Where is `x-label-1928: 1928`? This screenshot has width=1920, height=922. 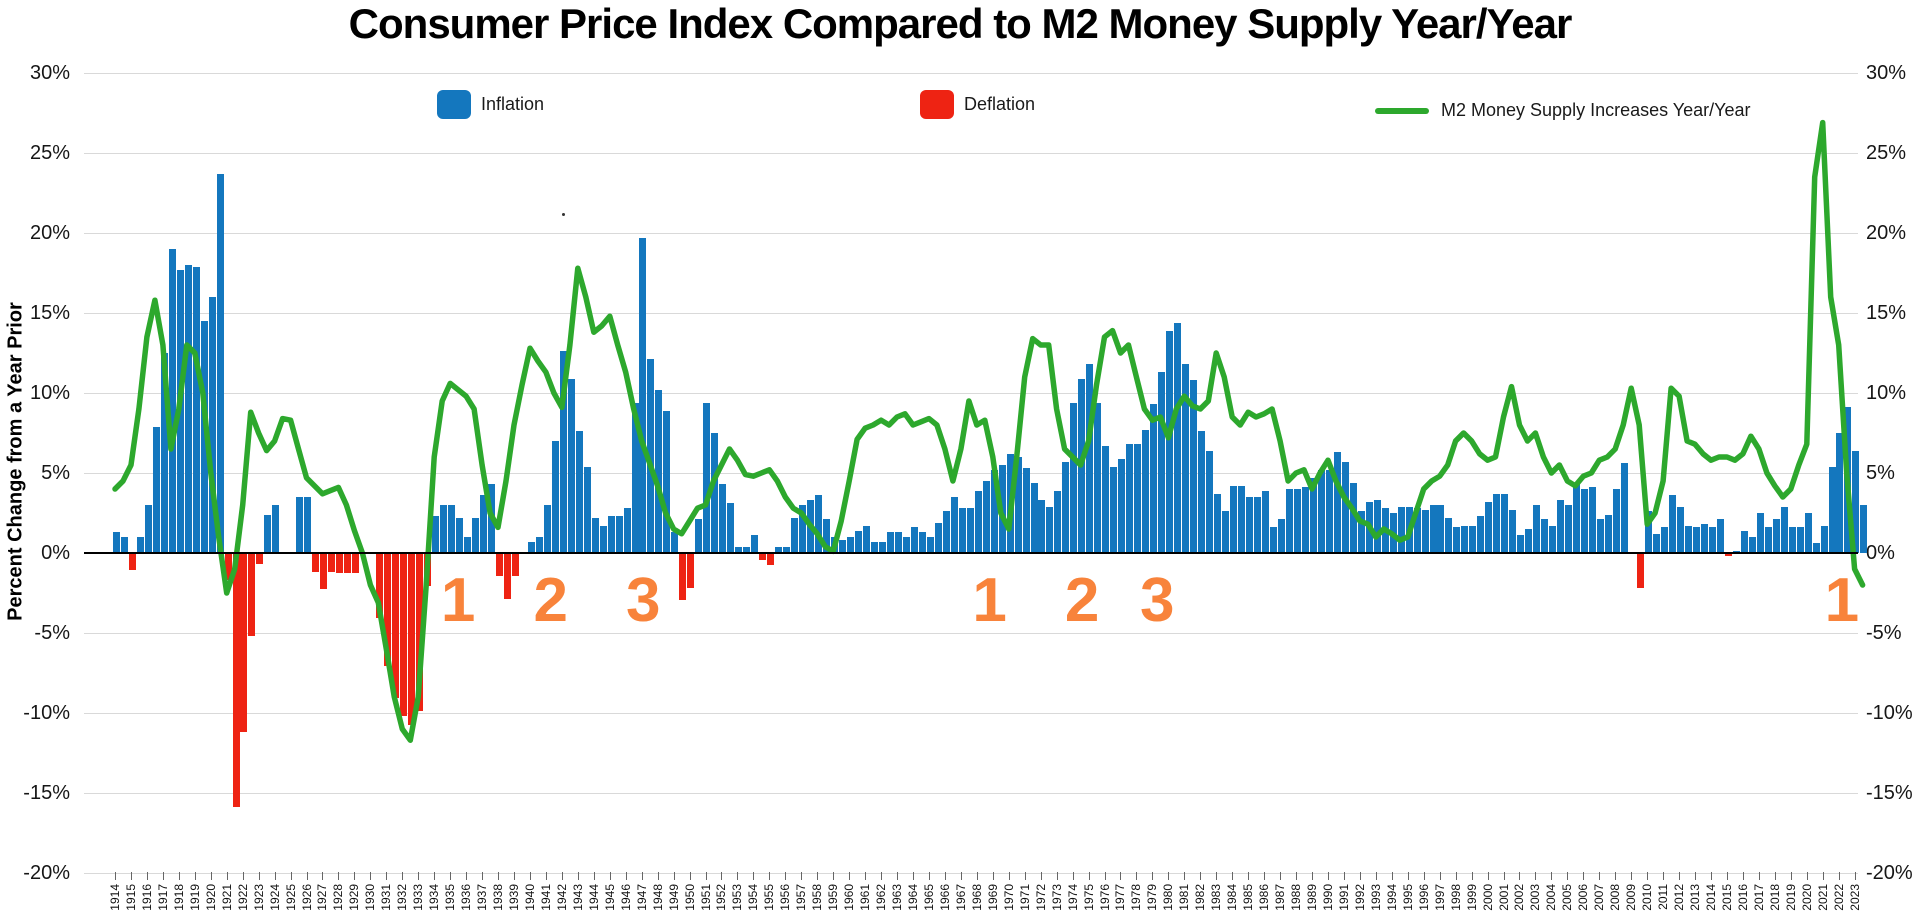 x-label-1928: 1928 is located at coordinates (338, 897).